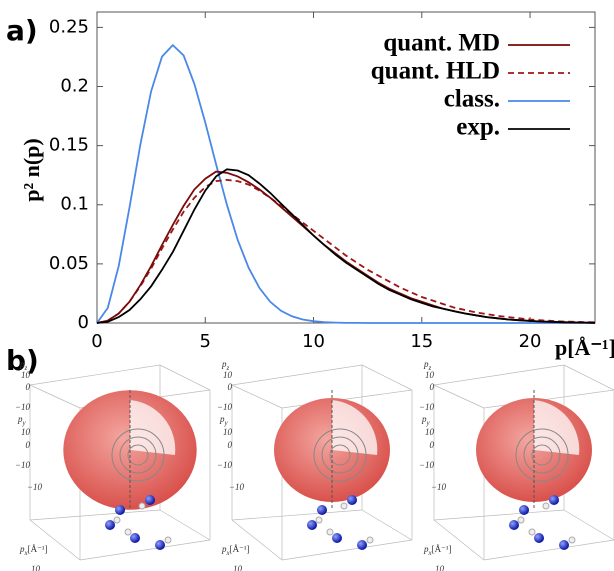  Describe the element at coordinates (435, 71) in the screenshot. I see `legend-label: quant. HLD` at that location.